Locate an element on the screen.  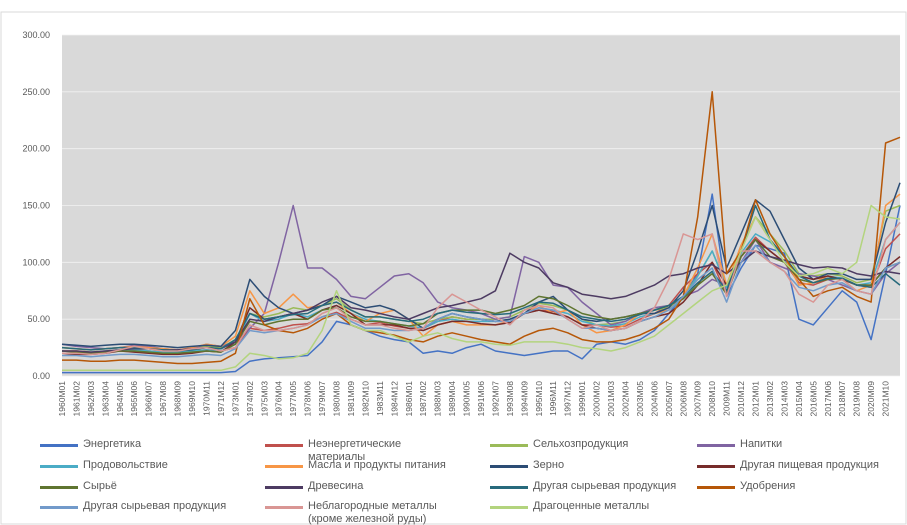
x-tick-label: 1986M01 is located at coordinates (409, 399).